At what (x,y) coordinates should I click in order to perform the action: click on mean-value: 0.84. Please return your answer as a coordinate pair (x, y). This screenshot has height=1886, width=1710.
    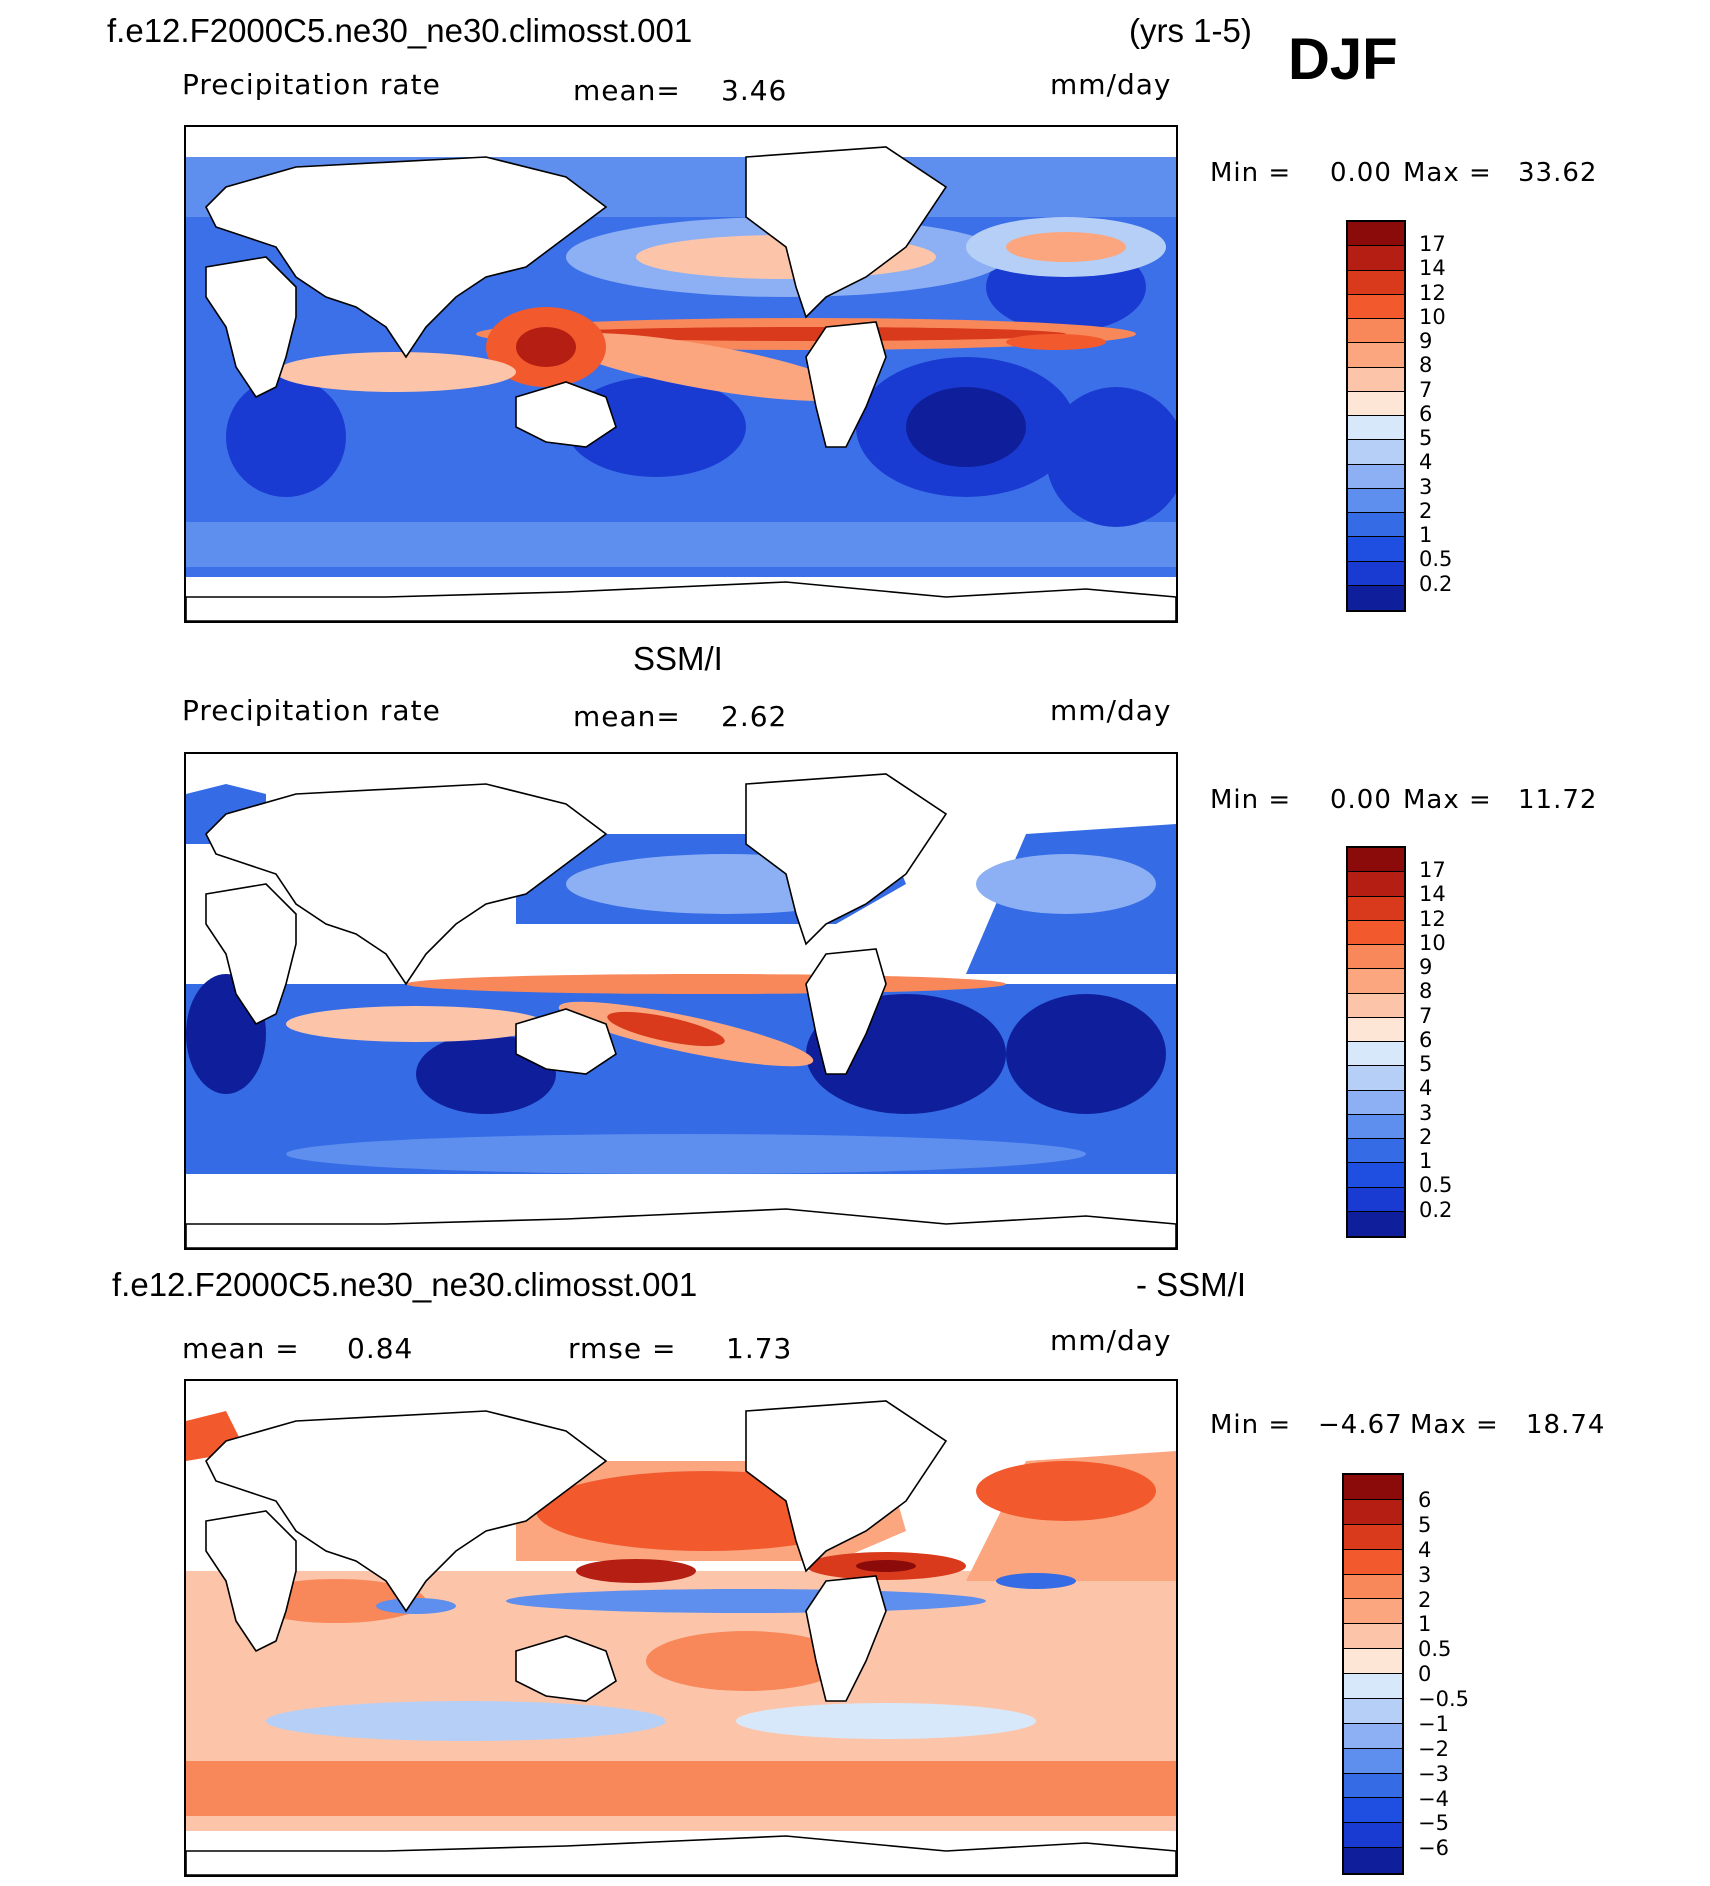
    Looking at the image, I should click on (380, 1348).